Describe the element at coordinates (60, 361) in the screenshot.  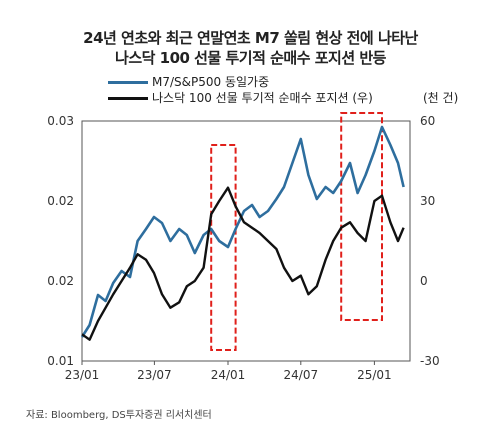
I see `y-left-tick-label: 0.01` at that location.